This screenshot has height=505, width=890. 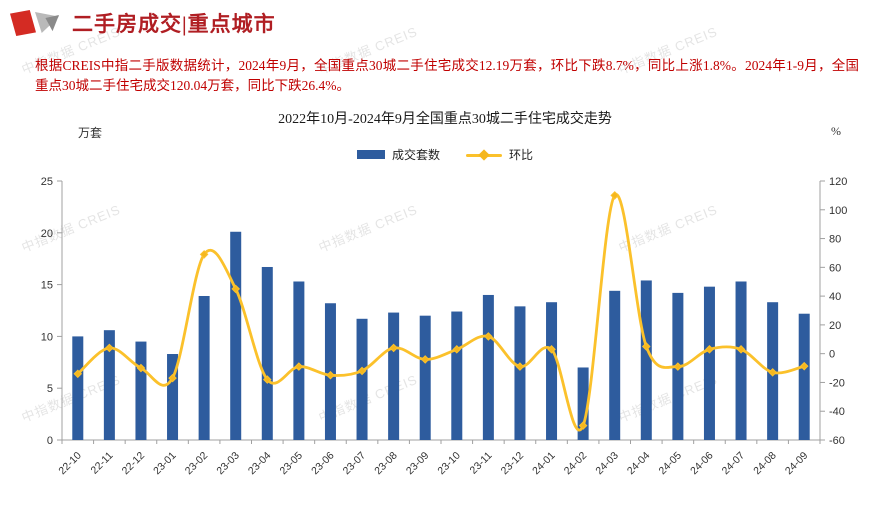 I want to click on right-axis-tick-label: -40, so click(x=837, y=412).